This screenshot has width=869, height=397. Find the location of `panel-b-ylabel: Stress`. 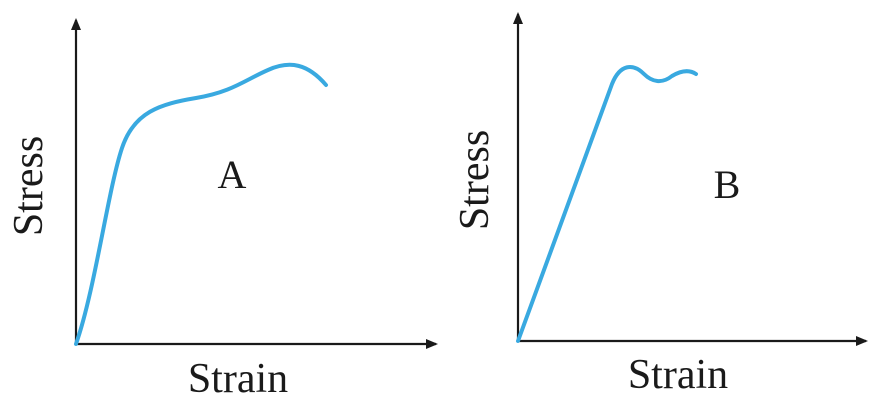

panel-b-ylabel: Stress is located at coordinates (475, 180).